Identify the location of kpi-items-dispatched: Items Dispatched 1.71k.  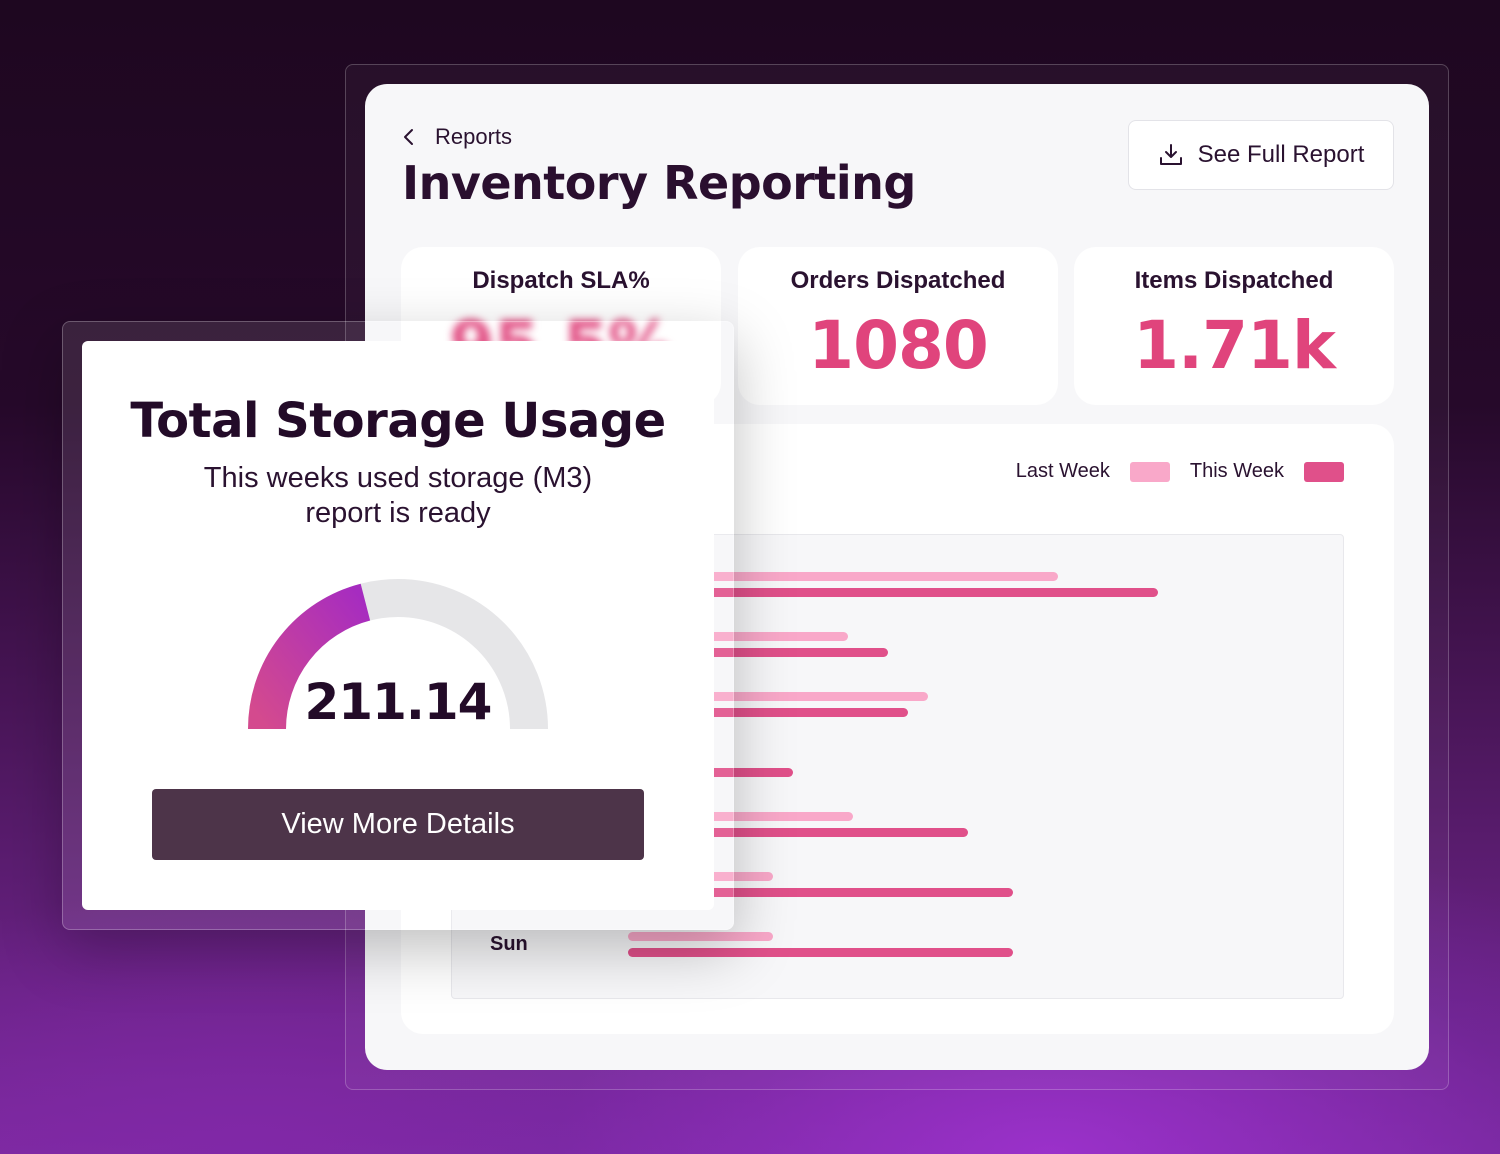
(1234, 326).